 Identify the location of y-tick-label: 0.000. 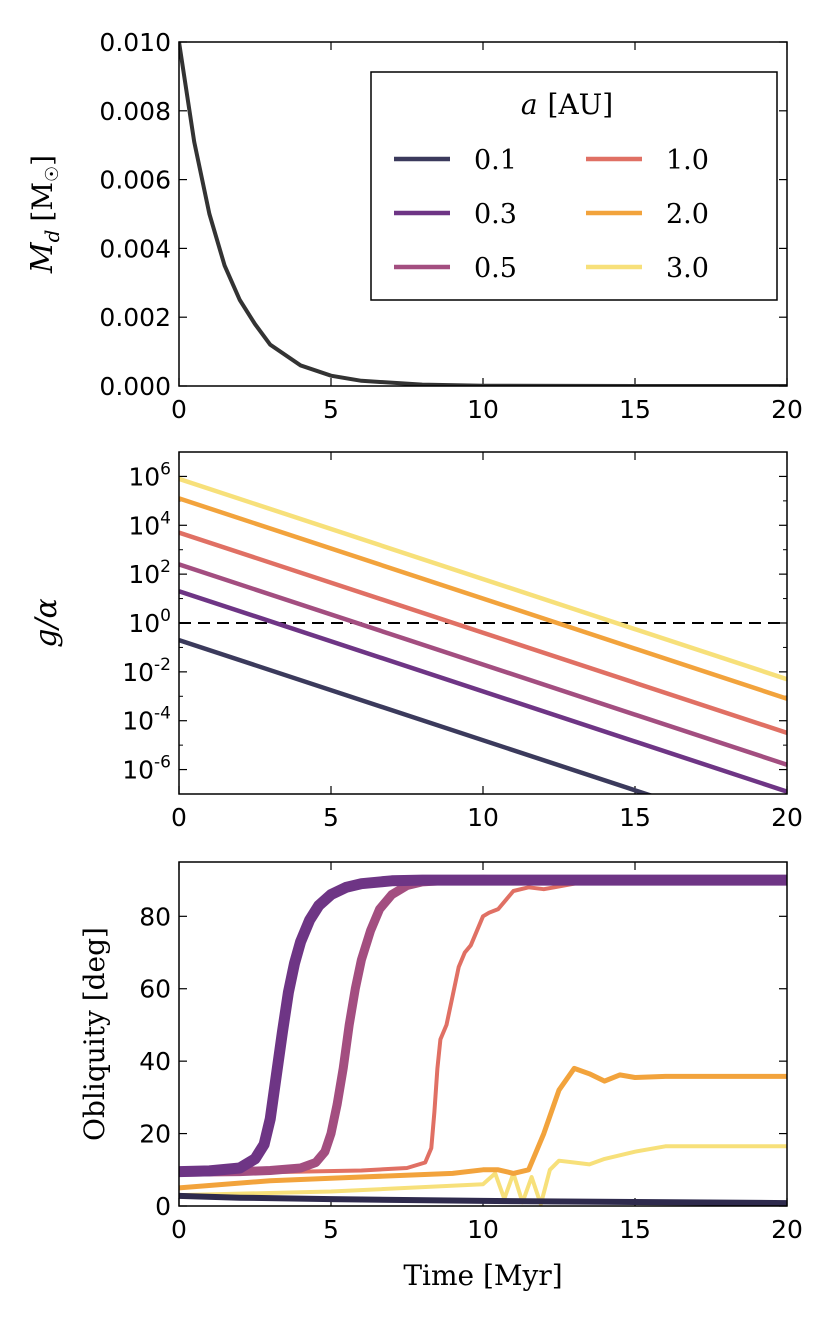
(135, 386).